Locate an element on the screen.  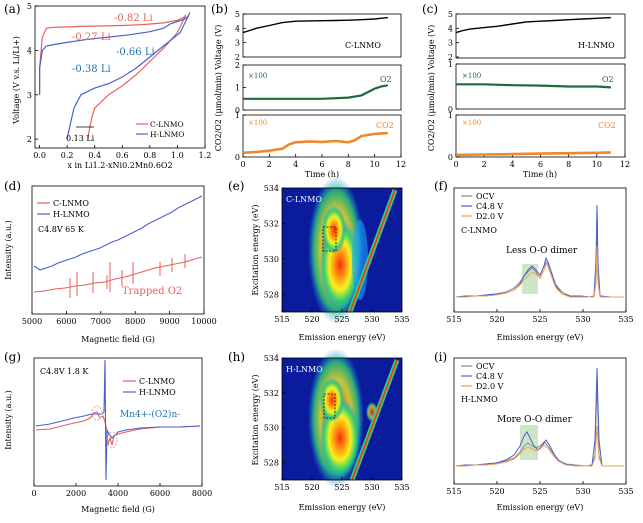
c-co2-ytick-label: 1 is located at coordinates (450, 115).